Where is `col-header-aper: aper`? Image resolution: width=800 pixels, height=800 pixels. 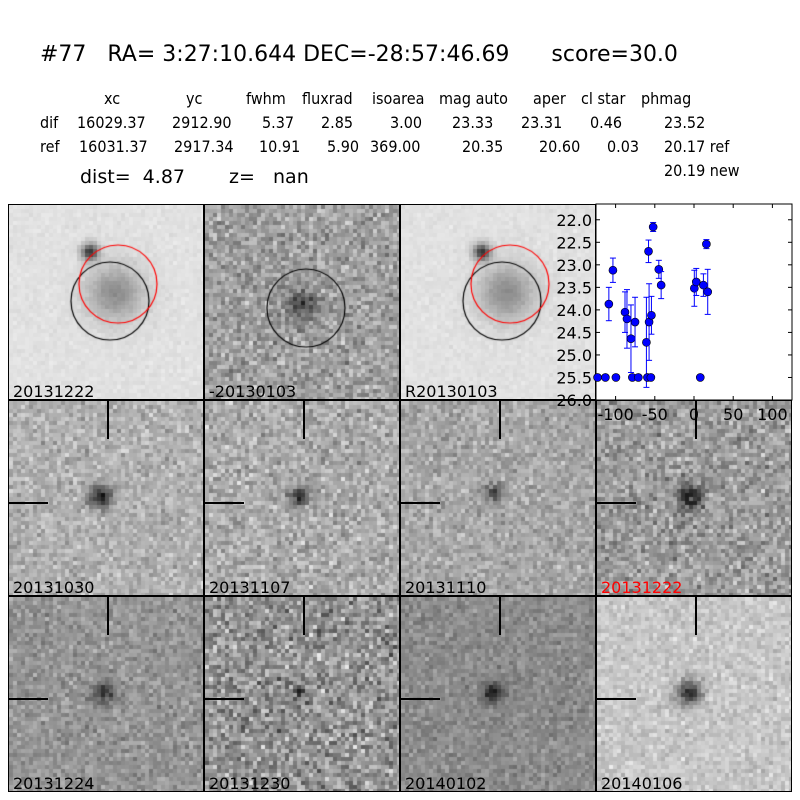
col-header-aper: aper is located at coordinates (549, 98).